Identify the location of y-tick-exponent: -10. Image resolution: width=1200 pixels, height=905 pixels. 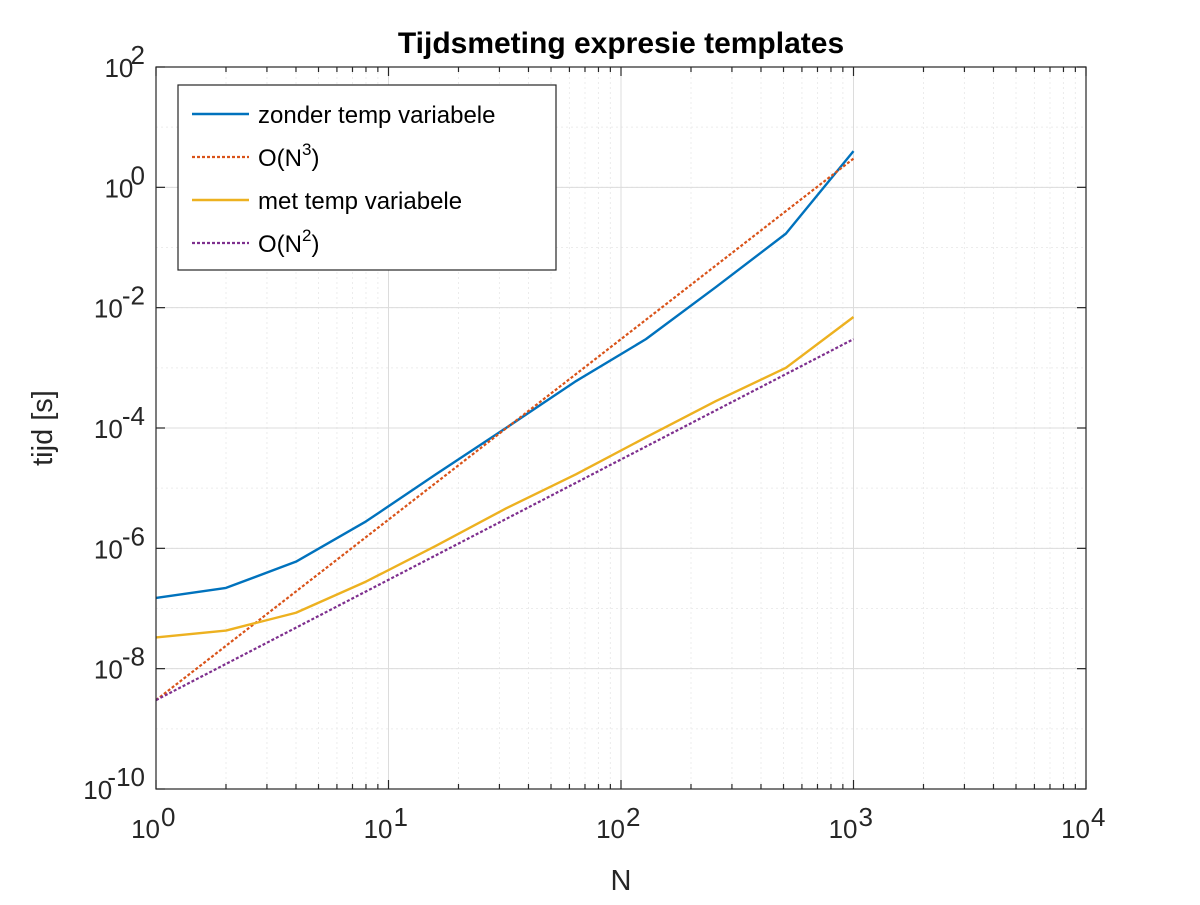
(126, 777).